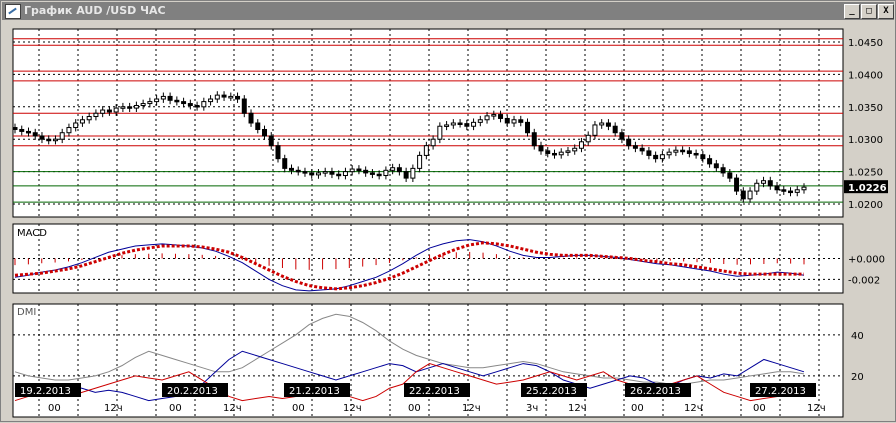  I want to click on close-button: X, so click(886, 11).